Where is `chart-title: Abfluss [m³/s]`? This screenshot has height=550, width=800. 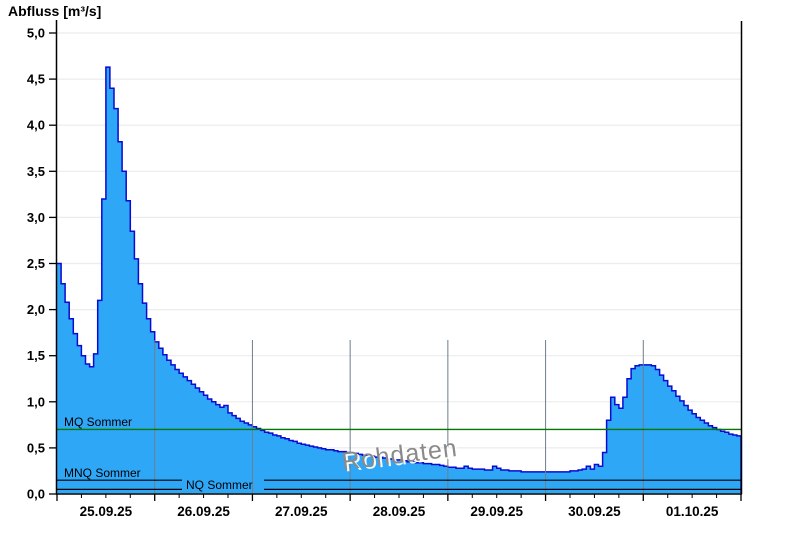 chart-title: Abfluss [m³/s] is located at coordinates (55, 11).